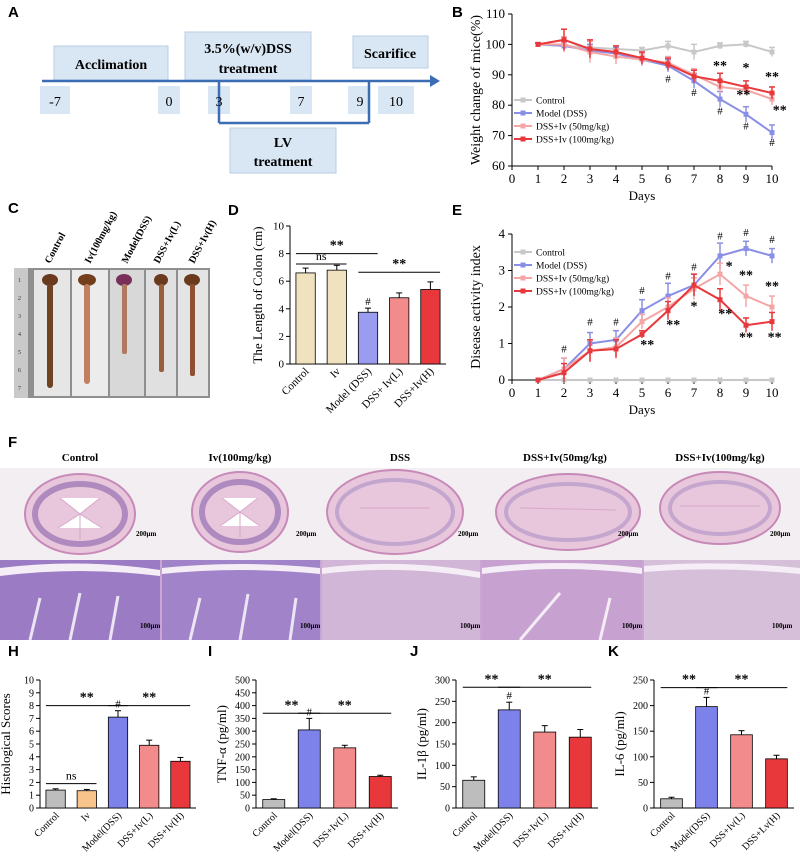 The image size is (800, 860). Describe the element at coordinates (47, 825) in the screenshot. I see `x-tick-label: Control` at that location.